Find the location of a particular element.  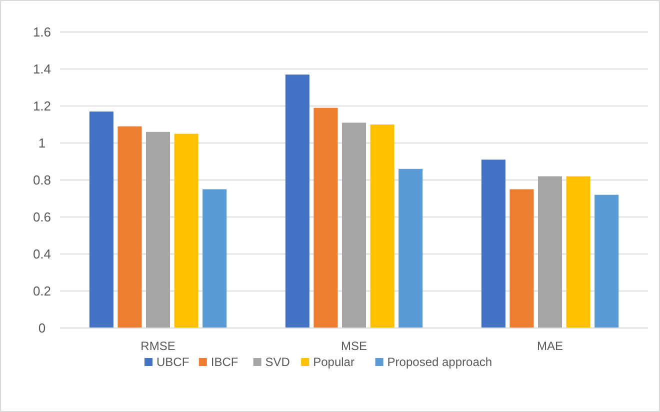

legend-label: IBCF is located at coordinates (224, 362).